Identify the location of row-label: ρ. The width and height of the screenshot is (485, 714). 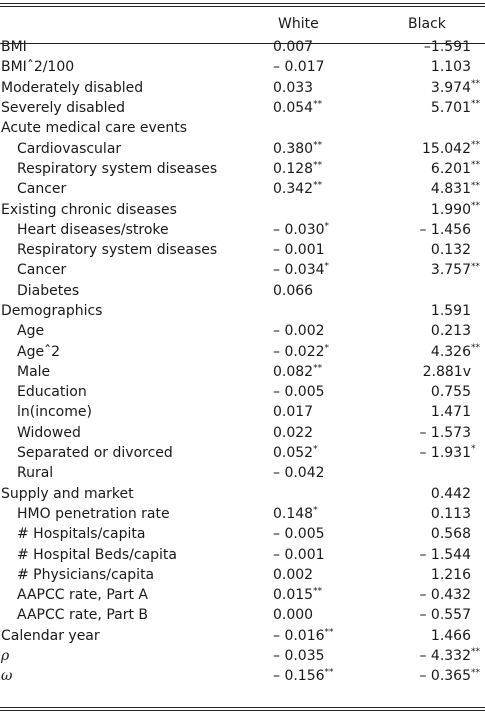
(112, 656).